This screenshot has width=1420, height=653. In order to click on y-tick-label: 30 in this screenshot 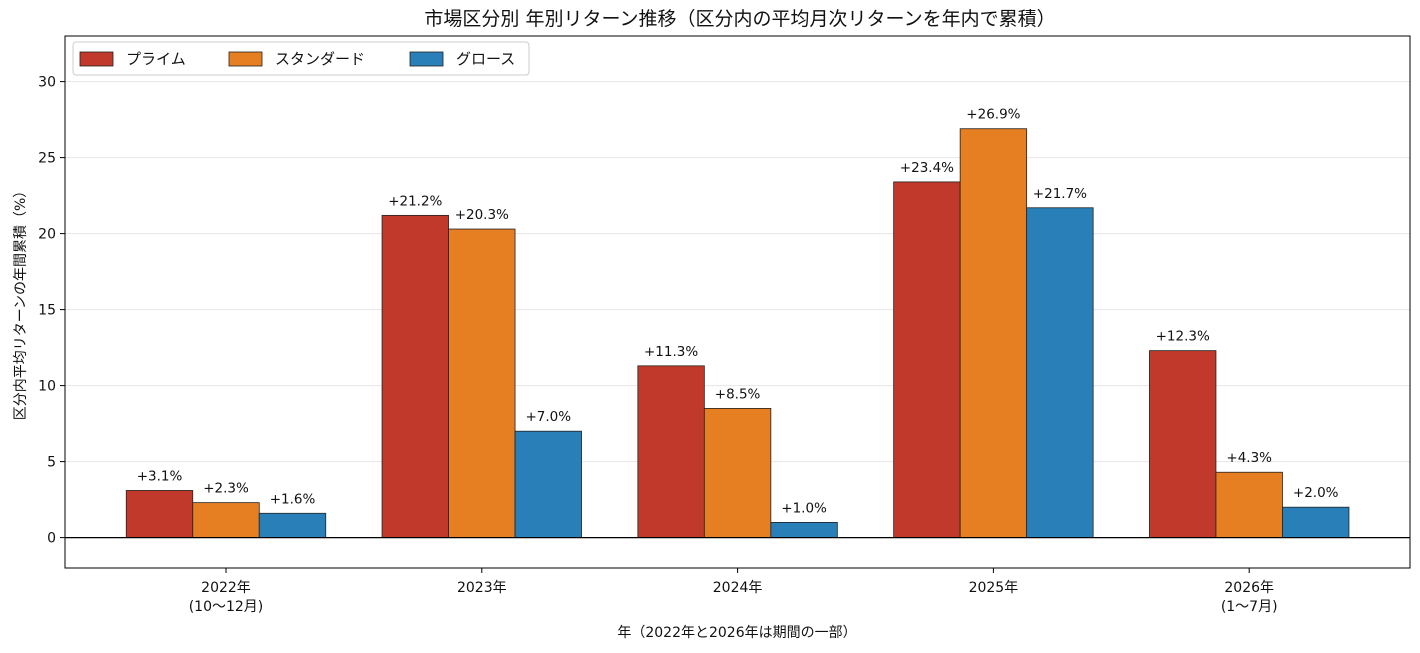, I will do `click(47, 83)`.